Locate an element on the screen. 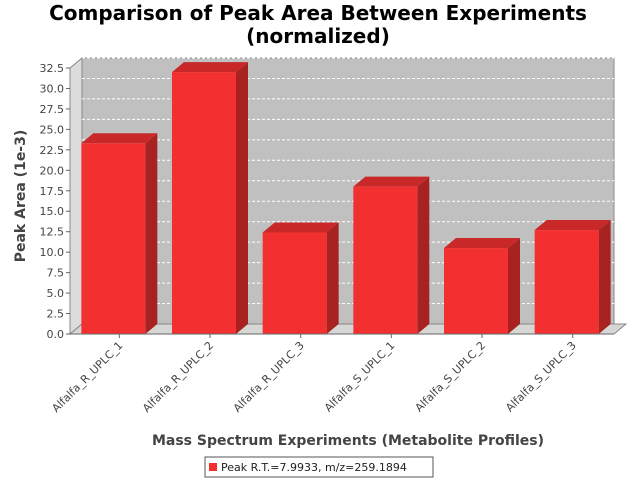 The width and height of the screenshot is (640, 480). y-tick-label: 17.5 is located at coordinates (52, 191).